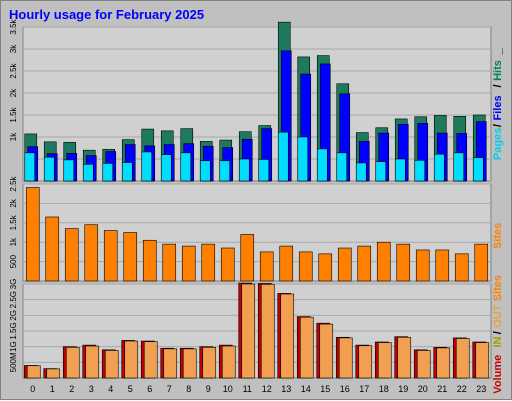 The height and width of the screenshot is (401, 512). Describe the element at coordinates (345, 389) in the screenshot. I see `x-tick-label: 16` at that location.